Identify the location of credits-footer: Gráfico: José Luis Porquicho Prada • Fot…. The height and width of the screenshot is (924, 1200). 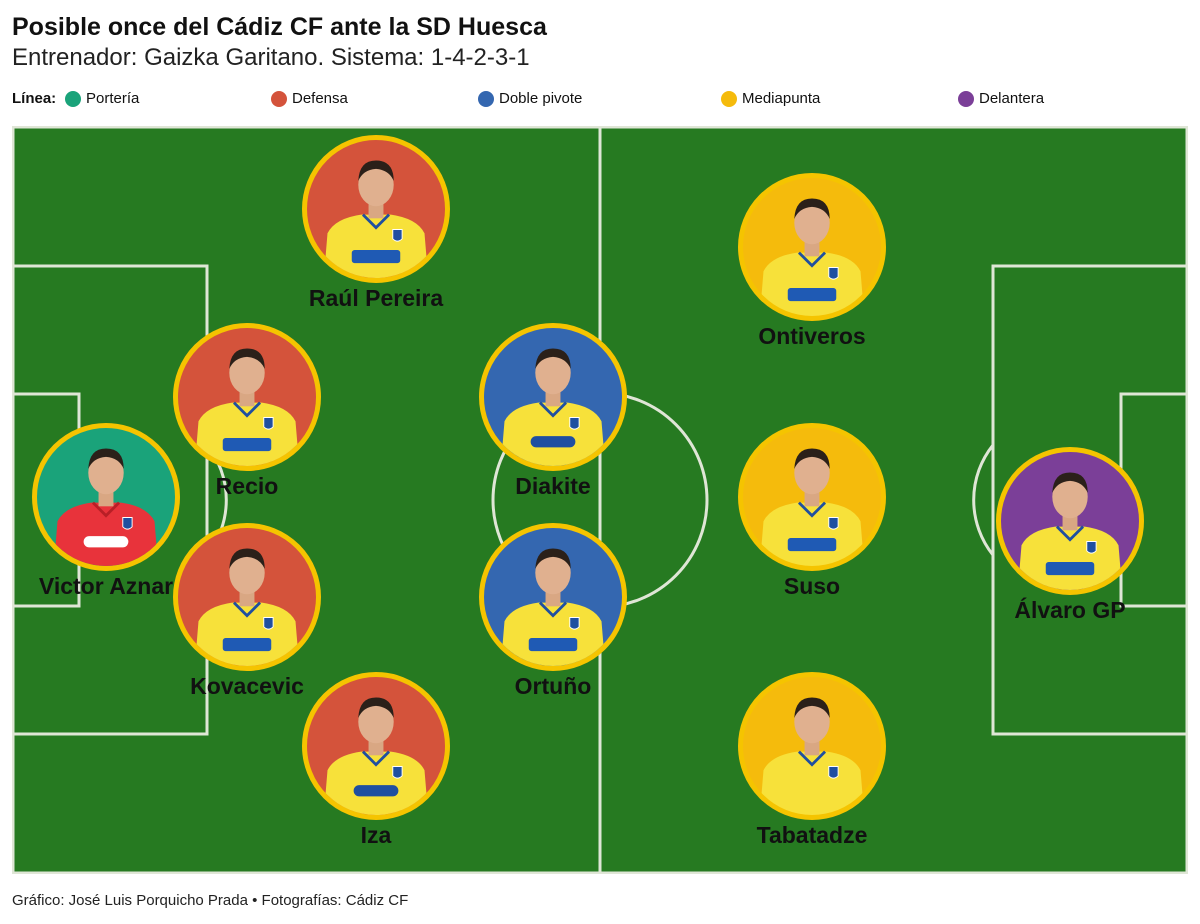
(210, 900).